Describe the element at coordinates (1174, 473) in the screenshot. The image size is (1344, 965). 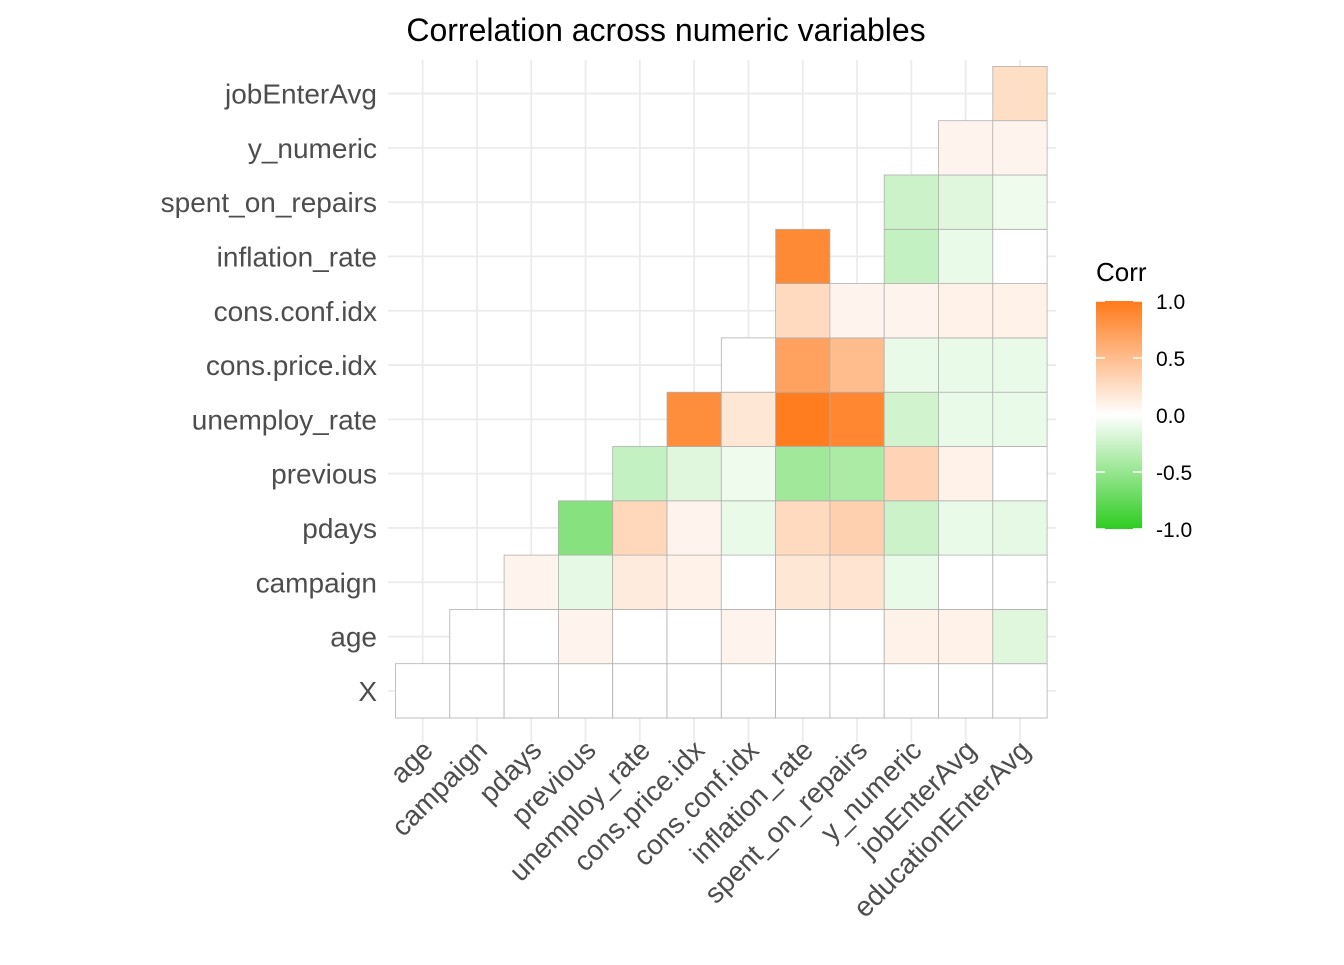
I see `legend-tick-label: -0.5` at that location.